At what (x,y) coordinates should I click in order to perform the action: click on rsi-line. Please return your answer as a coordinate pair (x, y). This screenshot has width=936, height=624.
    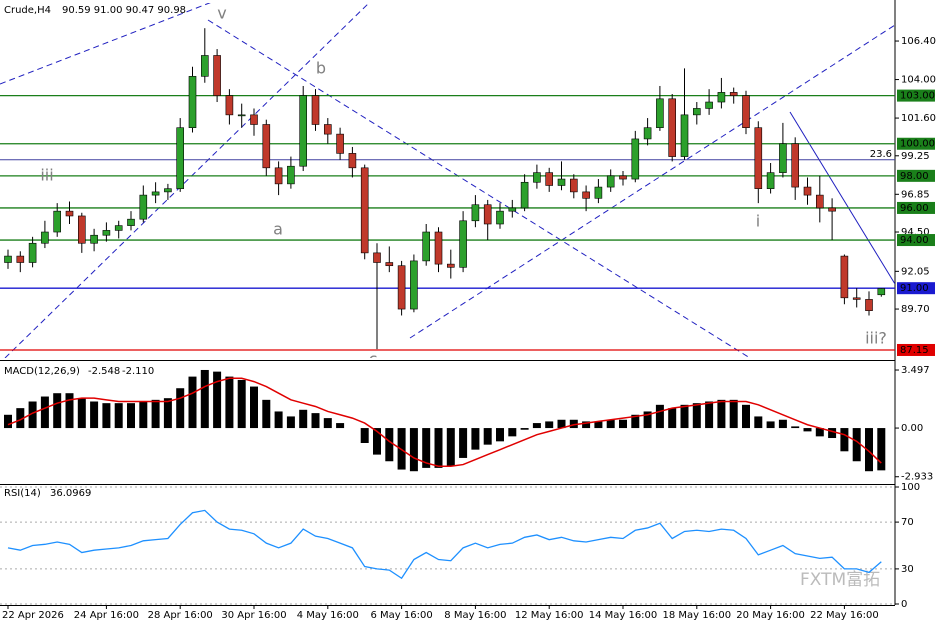
    Looking at the image, I should click on (444, 544).